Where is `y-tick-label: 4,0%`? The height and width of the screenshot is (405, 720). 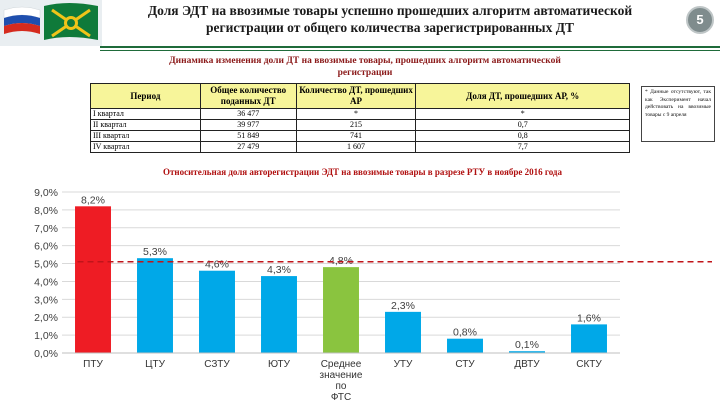 y-tick-label: 4,0% is located at coordinates (46, 282).